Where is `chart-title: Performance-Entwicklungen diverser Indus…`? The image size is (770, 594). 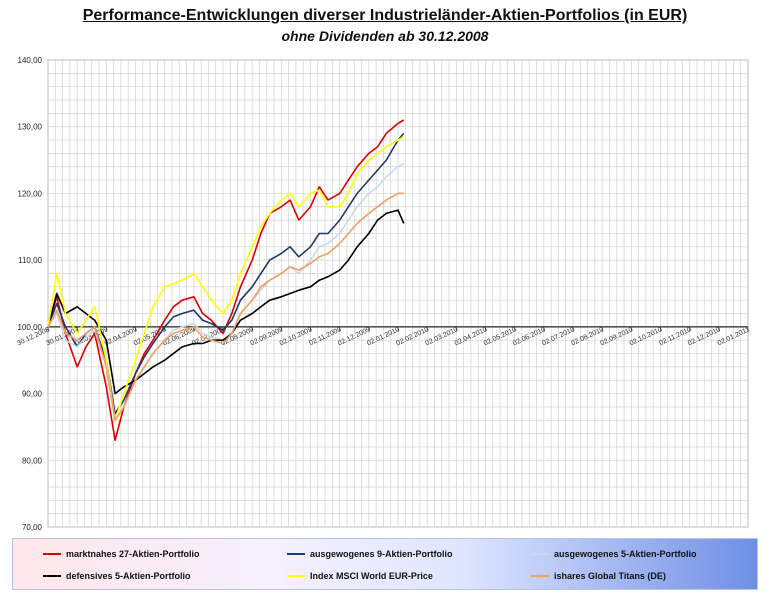
chart-title: Performance-Entwicklungen diverser Indus… is located at coordinates (385, 15).